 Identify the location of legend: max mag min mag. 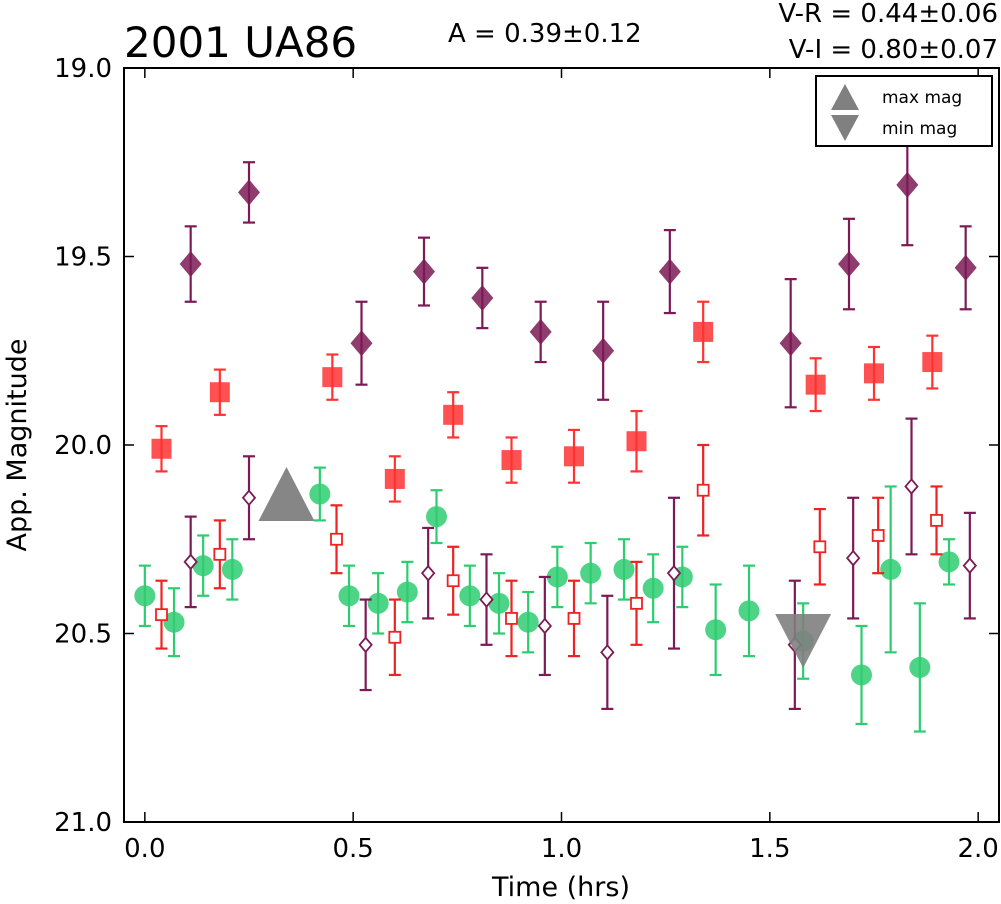
(904, 111).